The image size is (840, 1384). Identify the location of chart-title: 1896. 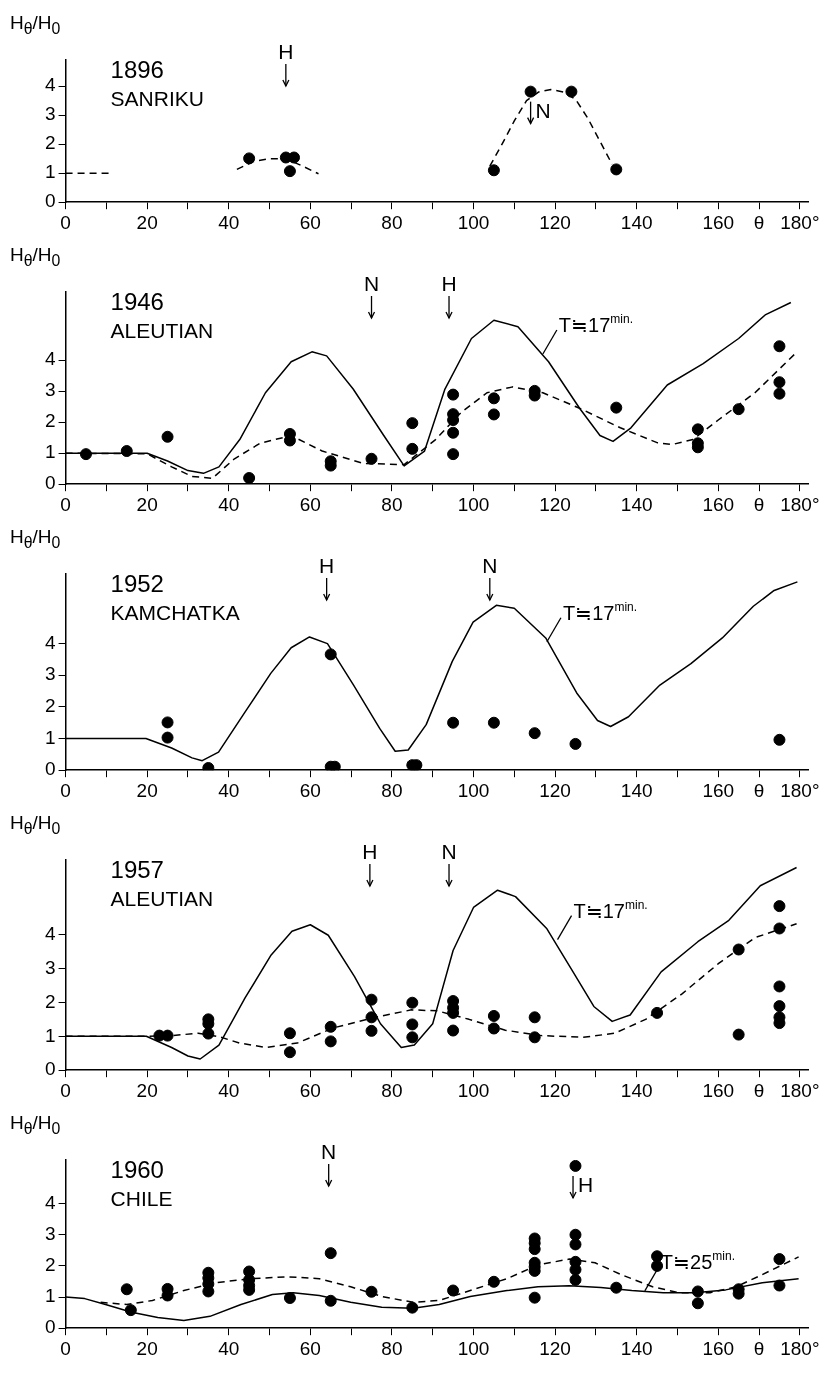
(137, 69).